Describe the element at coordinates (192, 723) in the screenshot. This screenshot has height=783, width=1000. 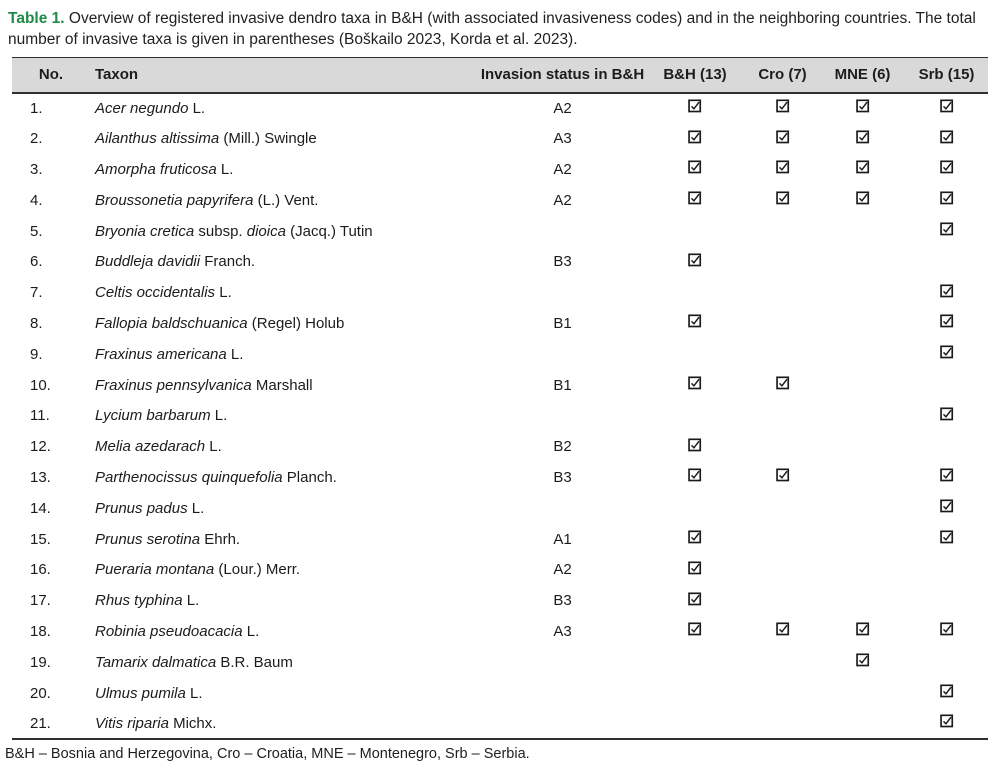
I see `taxon-author: Michx.` at that location.